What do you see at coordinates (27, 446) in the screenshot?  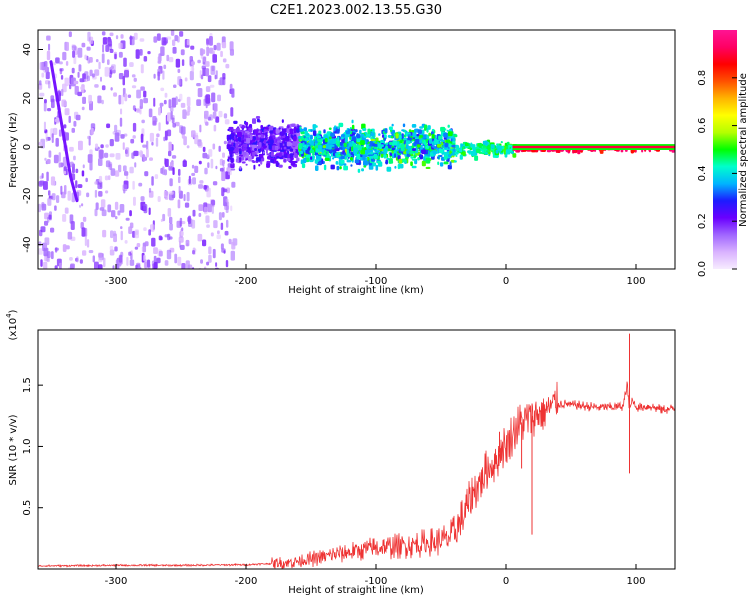 I see `y-tick-label: 1.0` at bounding box center [27, 446].